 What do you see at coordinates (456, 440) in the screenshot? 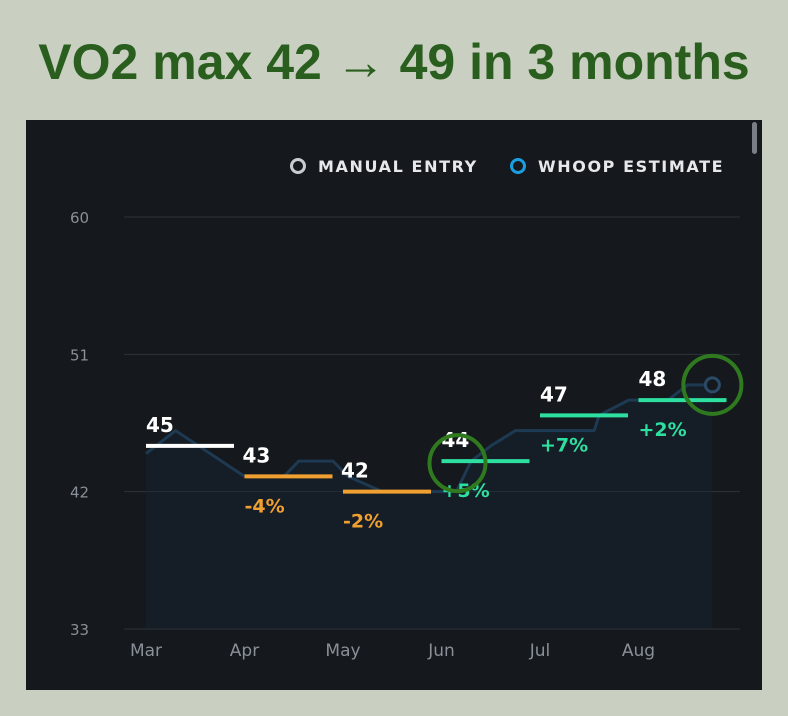
I see `value-label-jun: 44` at bounding box center [456, 440].